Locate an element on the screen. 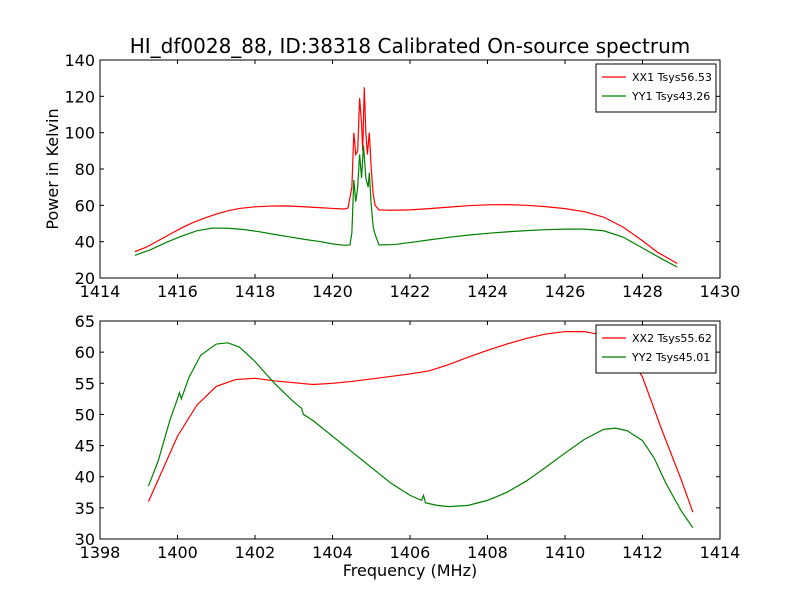  top-legend-label: YY1 Tsys43.26 is located at coordinates (670, 96).